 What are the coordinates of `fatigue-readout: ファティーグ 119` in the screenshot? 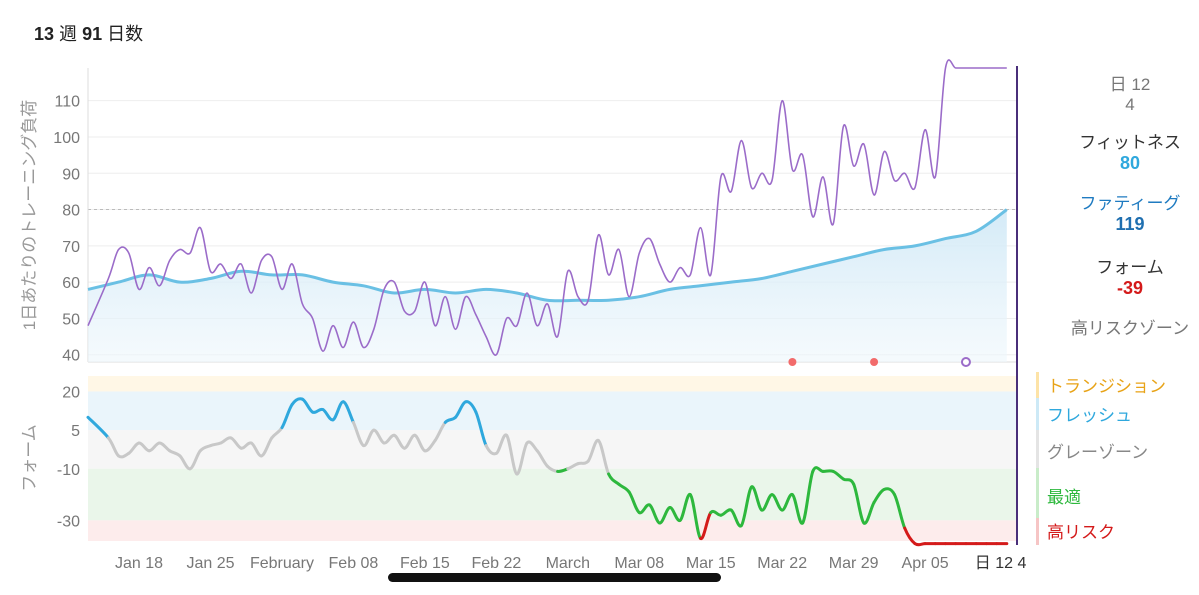 It's located at (1119, 212).